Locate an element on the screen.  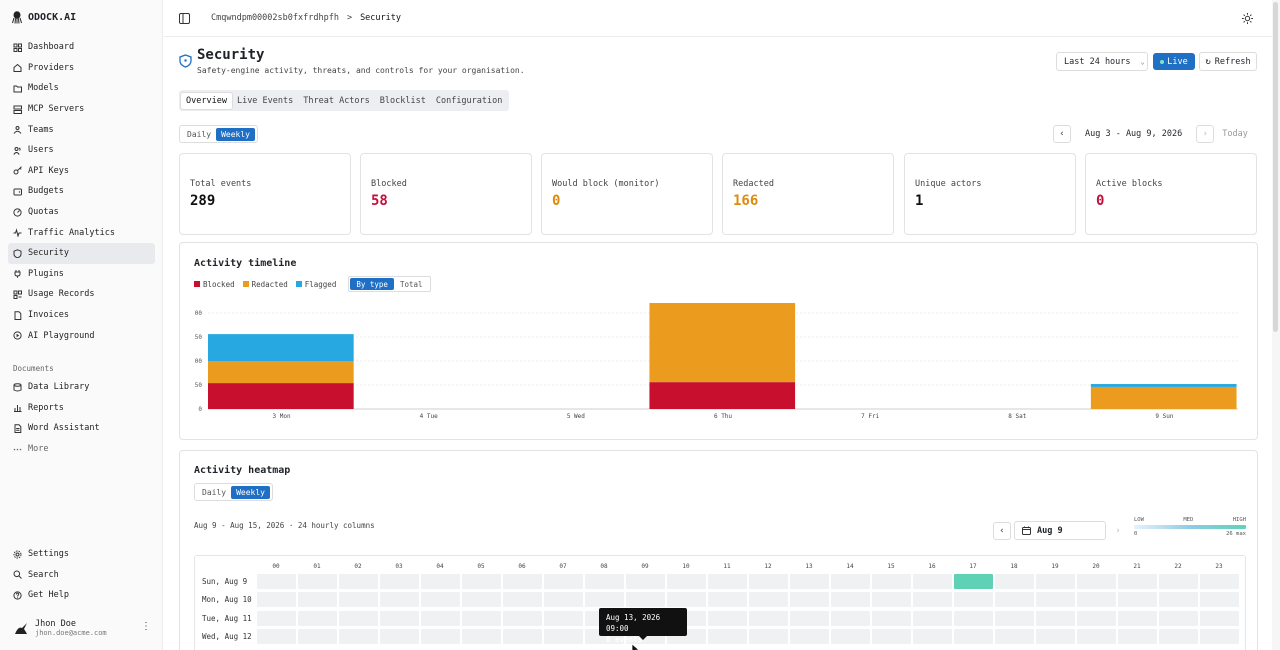
sidebar-item-plugins: Plugins is located at coordinates (81, 274).